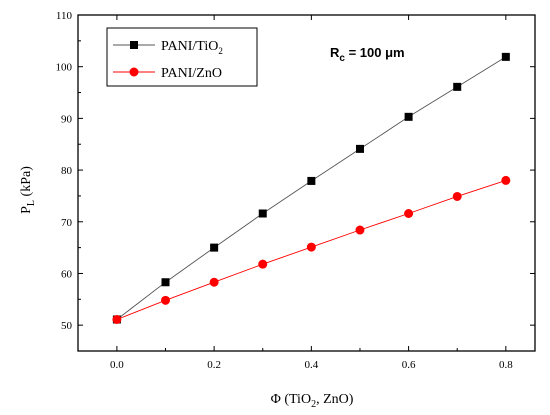  I want to click on y-tick-label: 110, so click(64, 16).